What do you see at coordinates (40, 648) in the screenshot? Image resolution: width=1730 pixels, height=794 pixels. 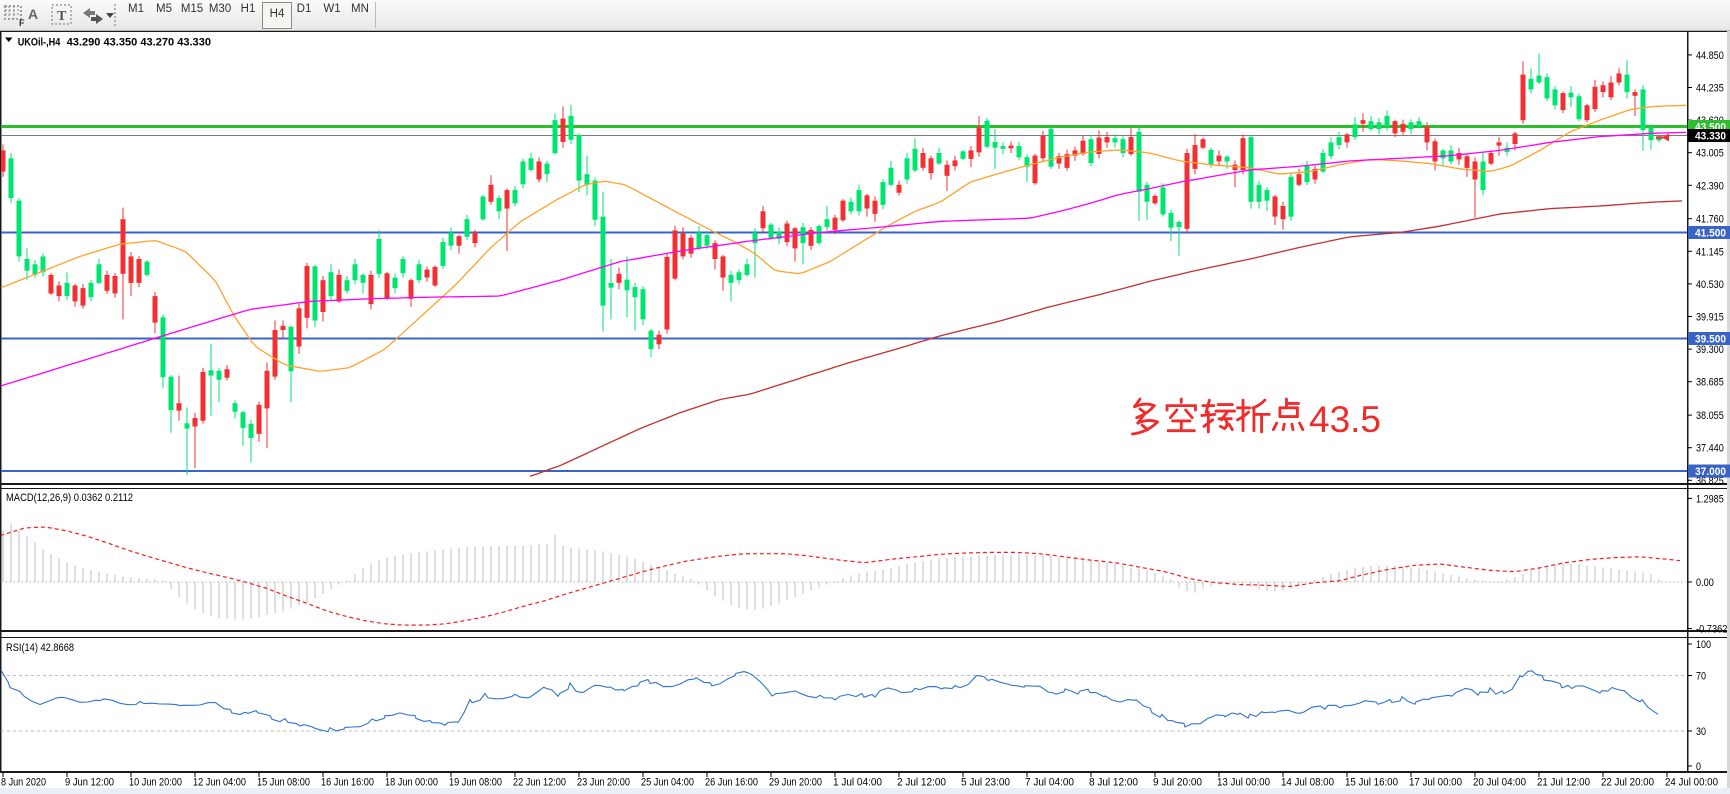 I see `svg-text: RSI(14) 42.8668` at bounding box center [40, 648].